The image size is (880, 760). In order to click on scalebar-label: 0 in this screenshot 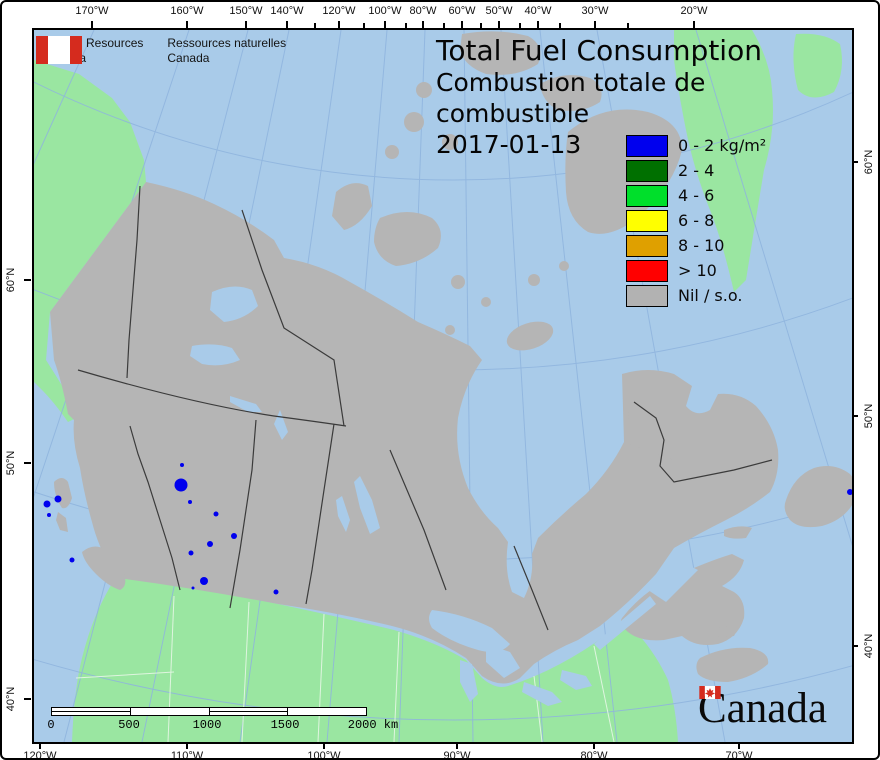, I will do `click(51, 725)`.